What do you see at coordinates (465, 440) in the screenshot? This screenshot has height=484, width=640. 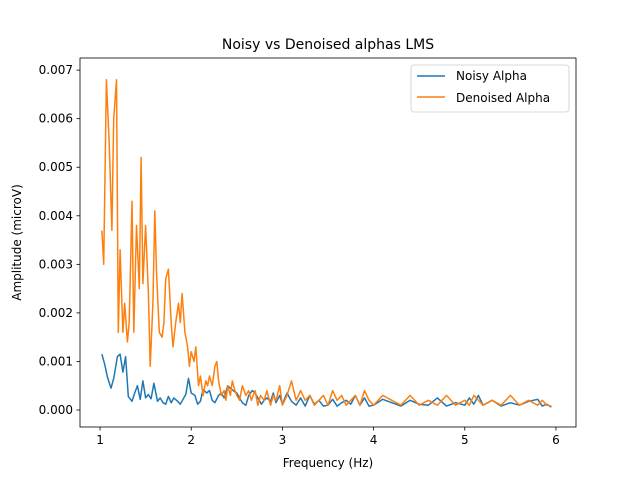 I see `x-tick-label: 5` at bounding box center [465, 440].